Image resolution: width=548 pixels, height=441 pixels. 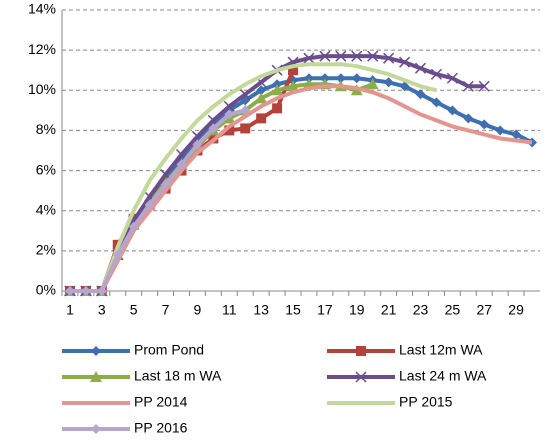 I want to click on x-tick-label: 21, so click(x=389, y=310).